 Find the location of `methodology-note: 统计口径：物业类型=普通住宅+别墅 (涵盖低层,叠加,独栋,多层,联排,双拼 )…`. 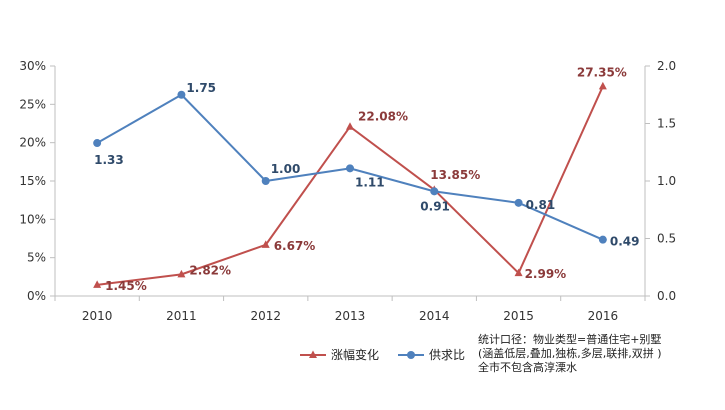

methodology-note: 统计口径：物业类型=普通住宅+别墅 (涵盖低层,叠加,独栋,多层,联排,双拼 )… is located at coordinates (598, 354).